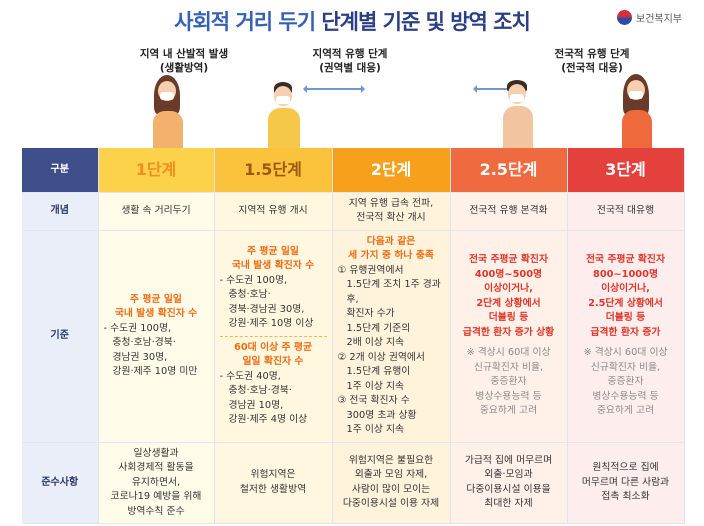  Describe the element at coordinates (250, 376) in the screenshot. I see `criteria-item: - 수도권 40명,` at that location.